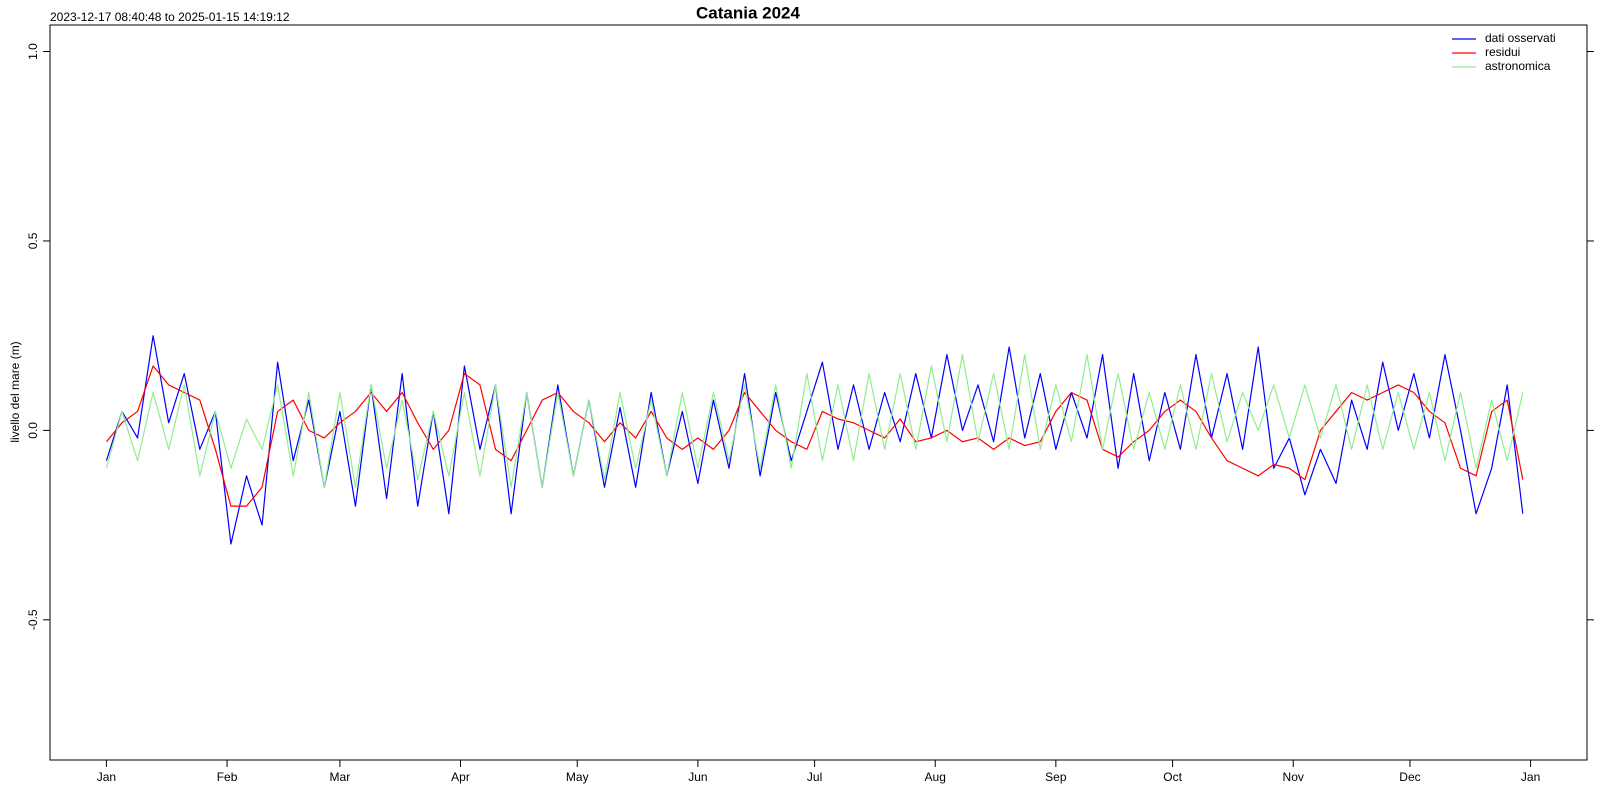 The height and width of the screenshot is (800, 1600). Describe the element at coordinates (1172, 777) in the screenshot. I see `x-tick-label: Oct` at that location.